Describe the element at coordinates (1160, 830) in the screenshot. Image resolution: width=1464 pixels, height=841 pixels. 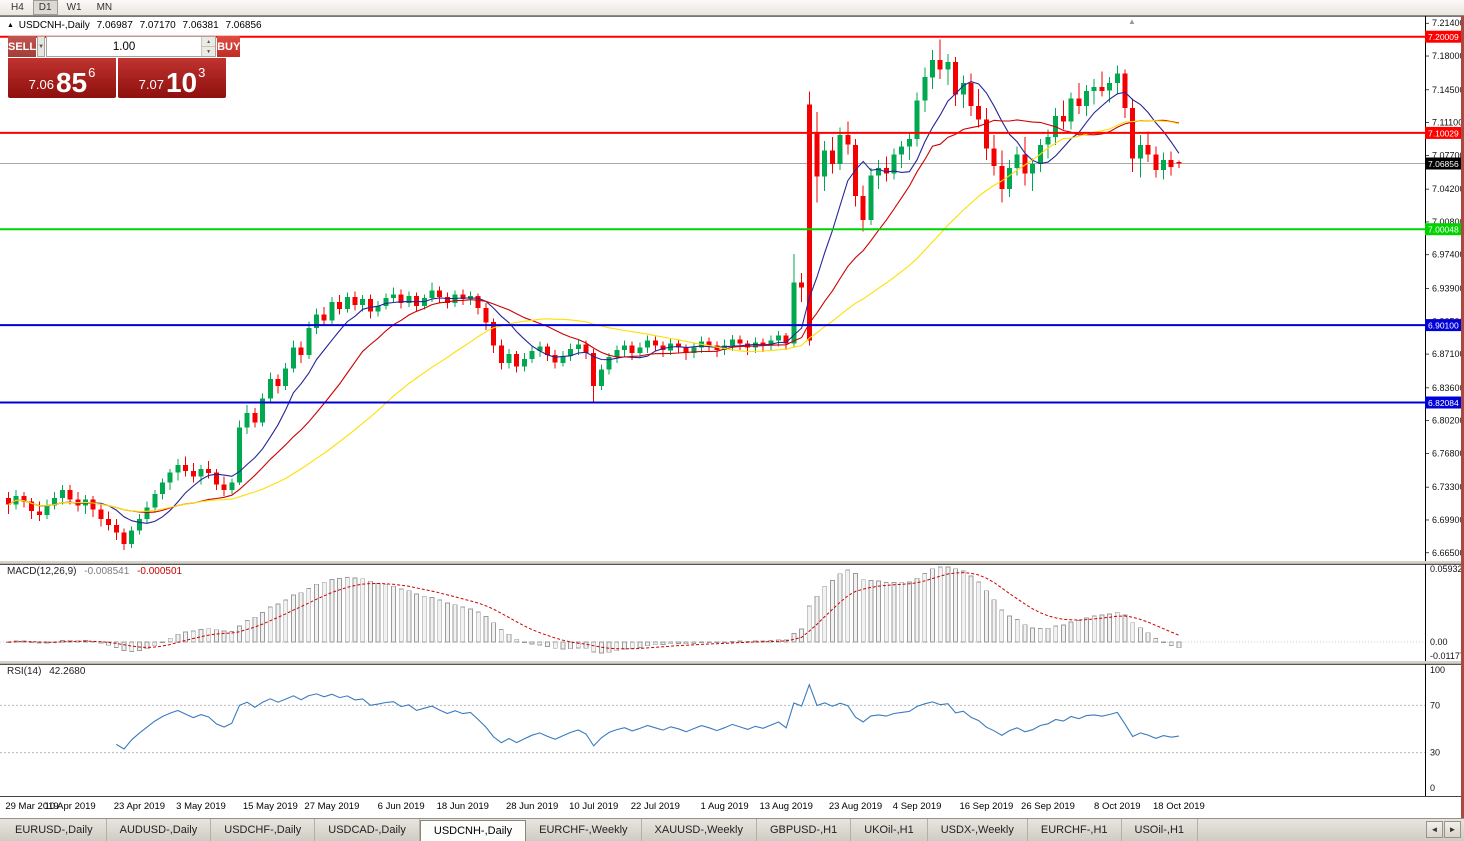
I see `symbol-tab-usoil-h1: USOil-,H1` at that location.